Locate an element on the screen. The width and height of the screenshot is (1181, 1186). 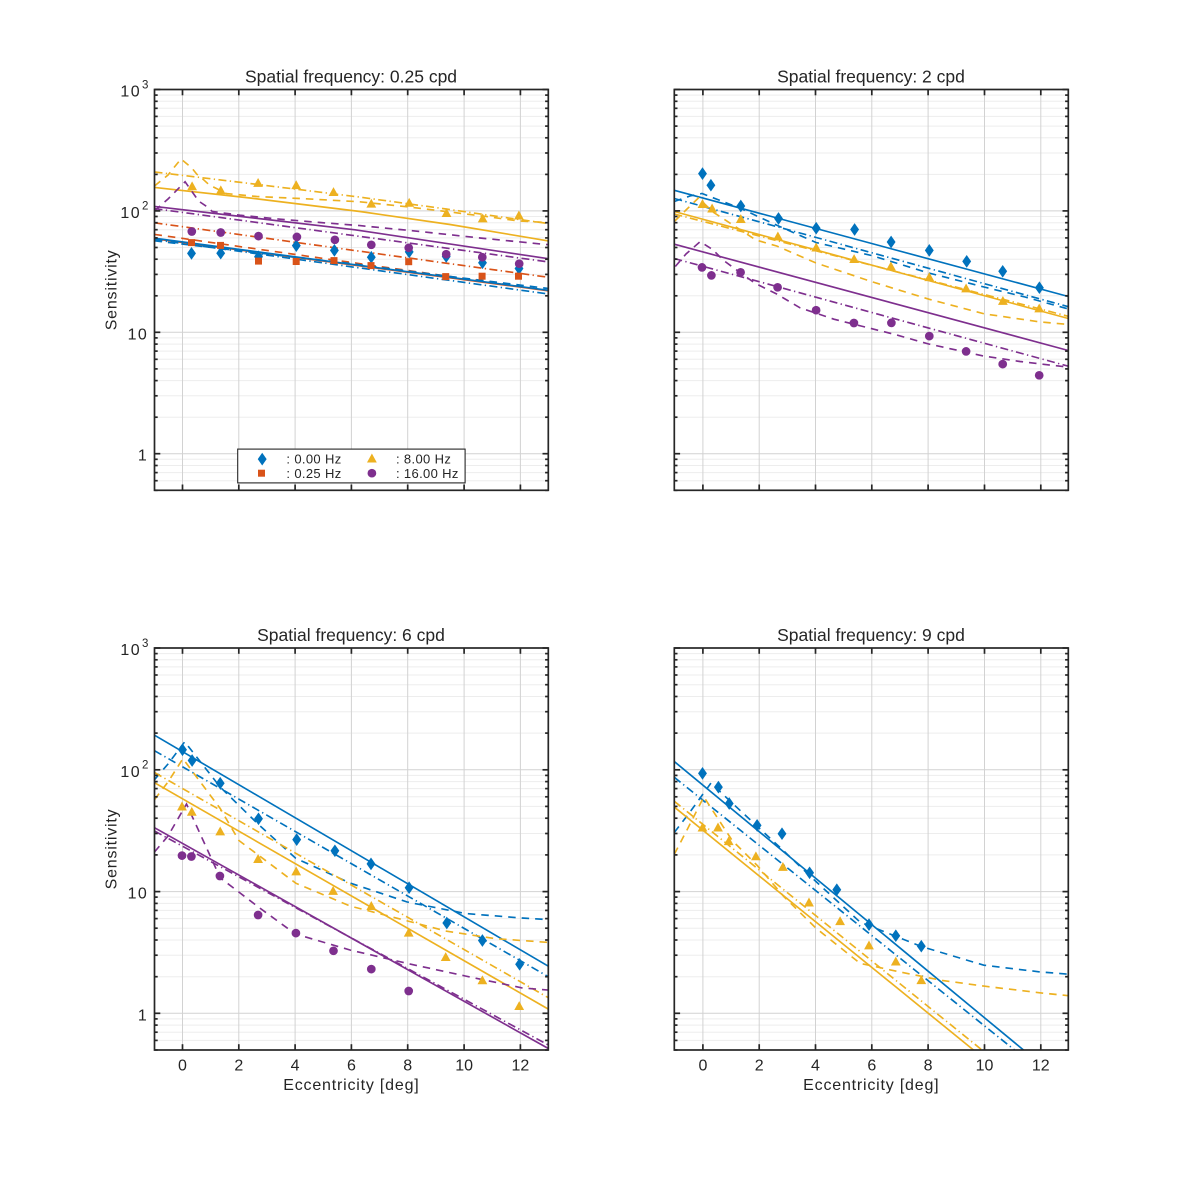
svg-text: Spatial frequency: 0.25 cpd is located at coordinates (351, 77).